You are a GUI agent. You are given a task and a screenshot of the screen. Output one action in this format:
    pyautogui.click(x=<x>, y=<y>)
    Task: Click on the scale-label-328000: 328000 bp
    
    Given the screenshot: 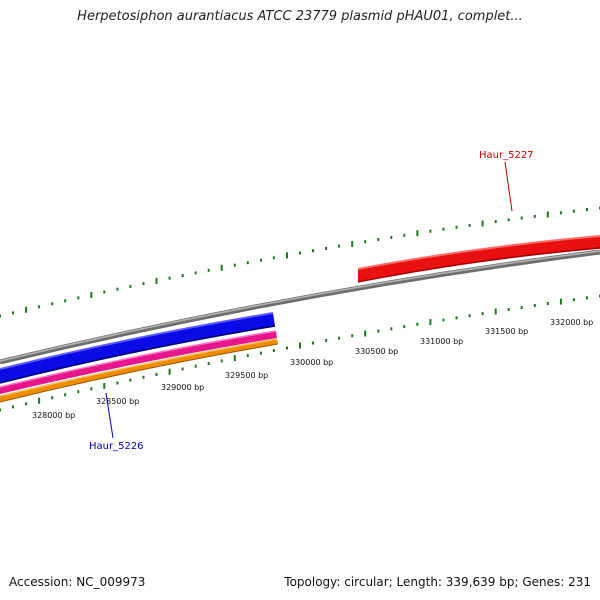 What is the action you would take?
    pyautogui.click(x=53, y=415)
    